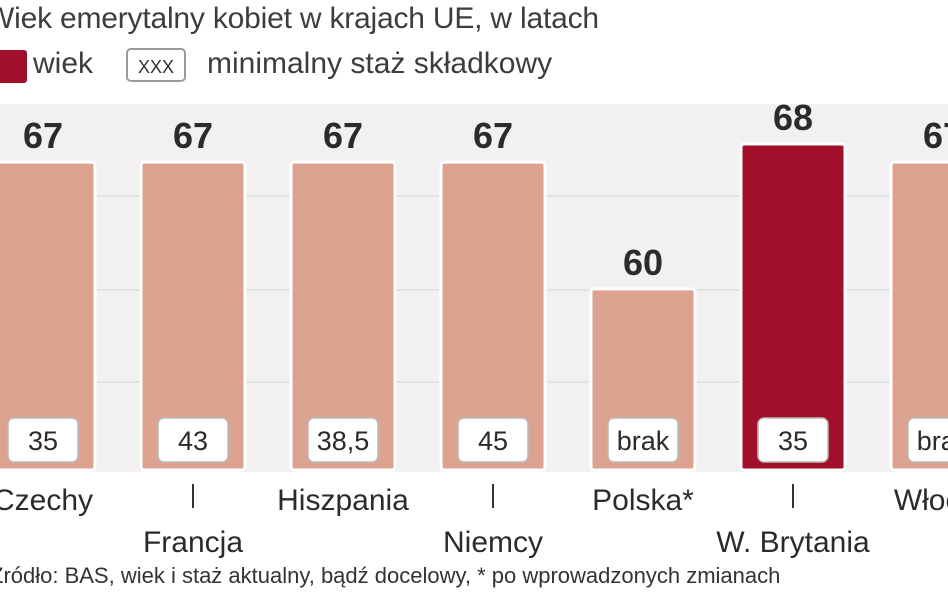 Image resolution: width=948 pixels, height=593 pixels. I want to click on value-label: 68, so click(793, 117).